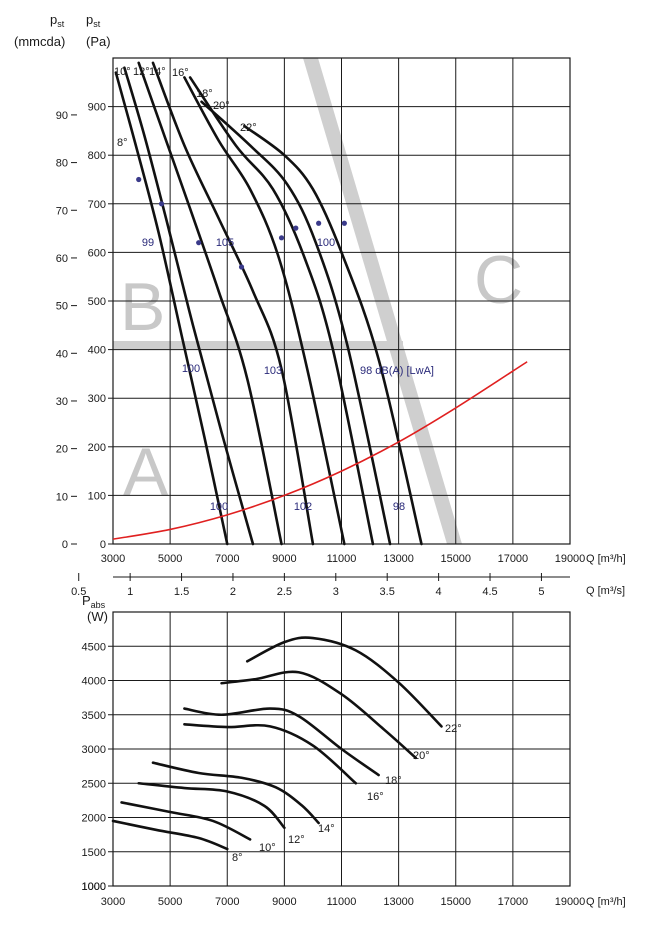 This screenshot has height=928, width=654. I want to click on system-curve, so click(320, 450).